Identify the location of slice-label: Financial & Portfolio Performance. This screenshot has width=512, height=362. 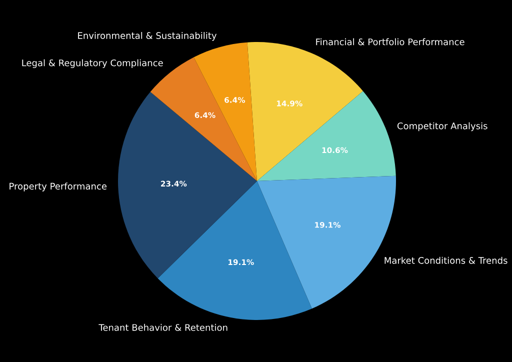
(390, 42).